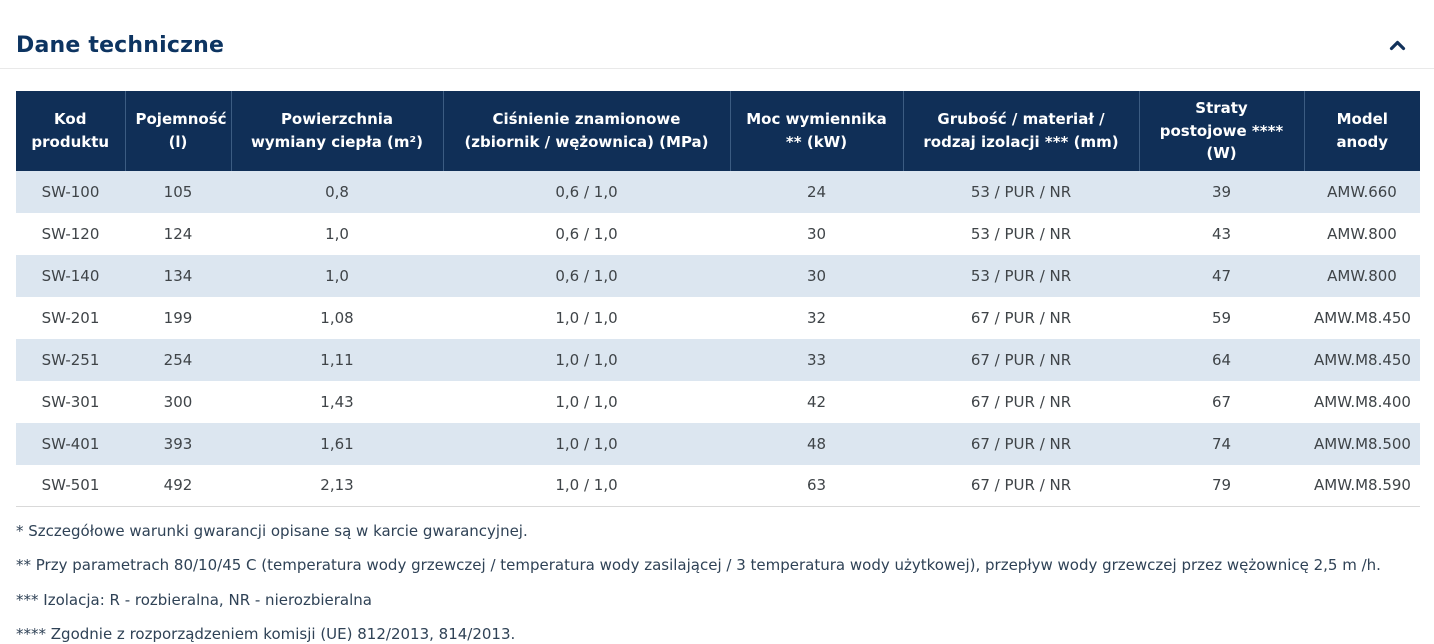 This screenshot has height=644, width=1434. Describe the element at coordinates (717, 34) in the screenshot. I see `collapsible-section-header: Dane techniczne` at that location.